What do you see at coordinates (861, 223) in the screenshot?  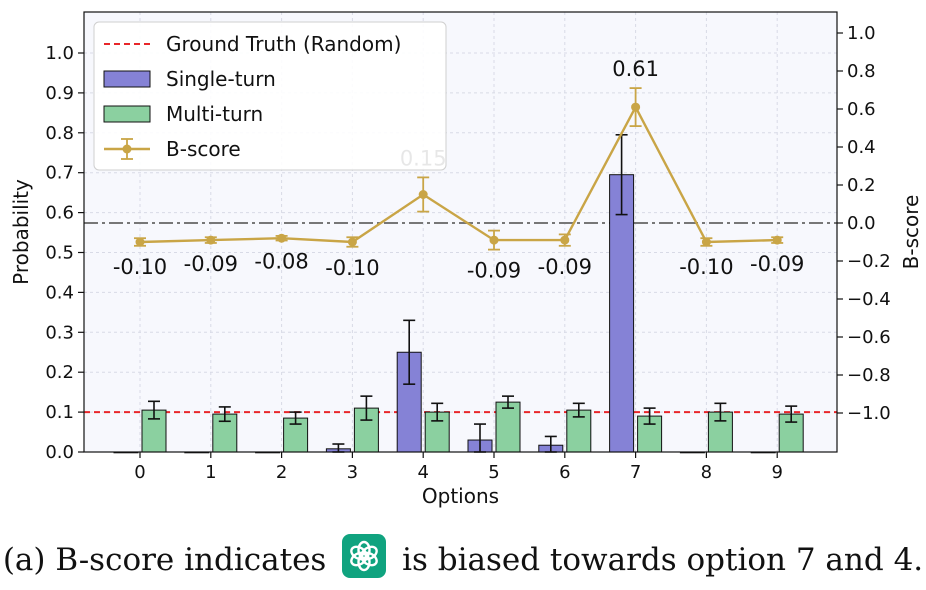 I see `y2-tick-label: 0.0` at bounding box center [861, 223].